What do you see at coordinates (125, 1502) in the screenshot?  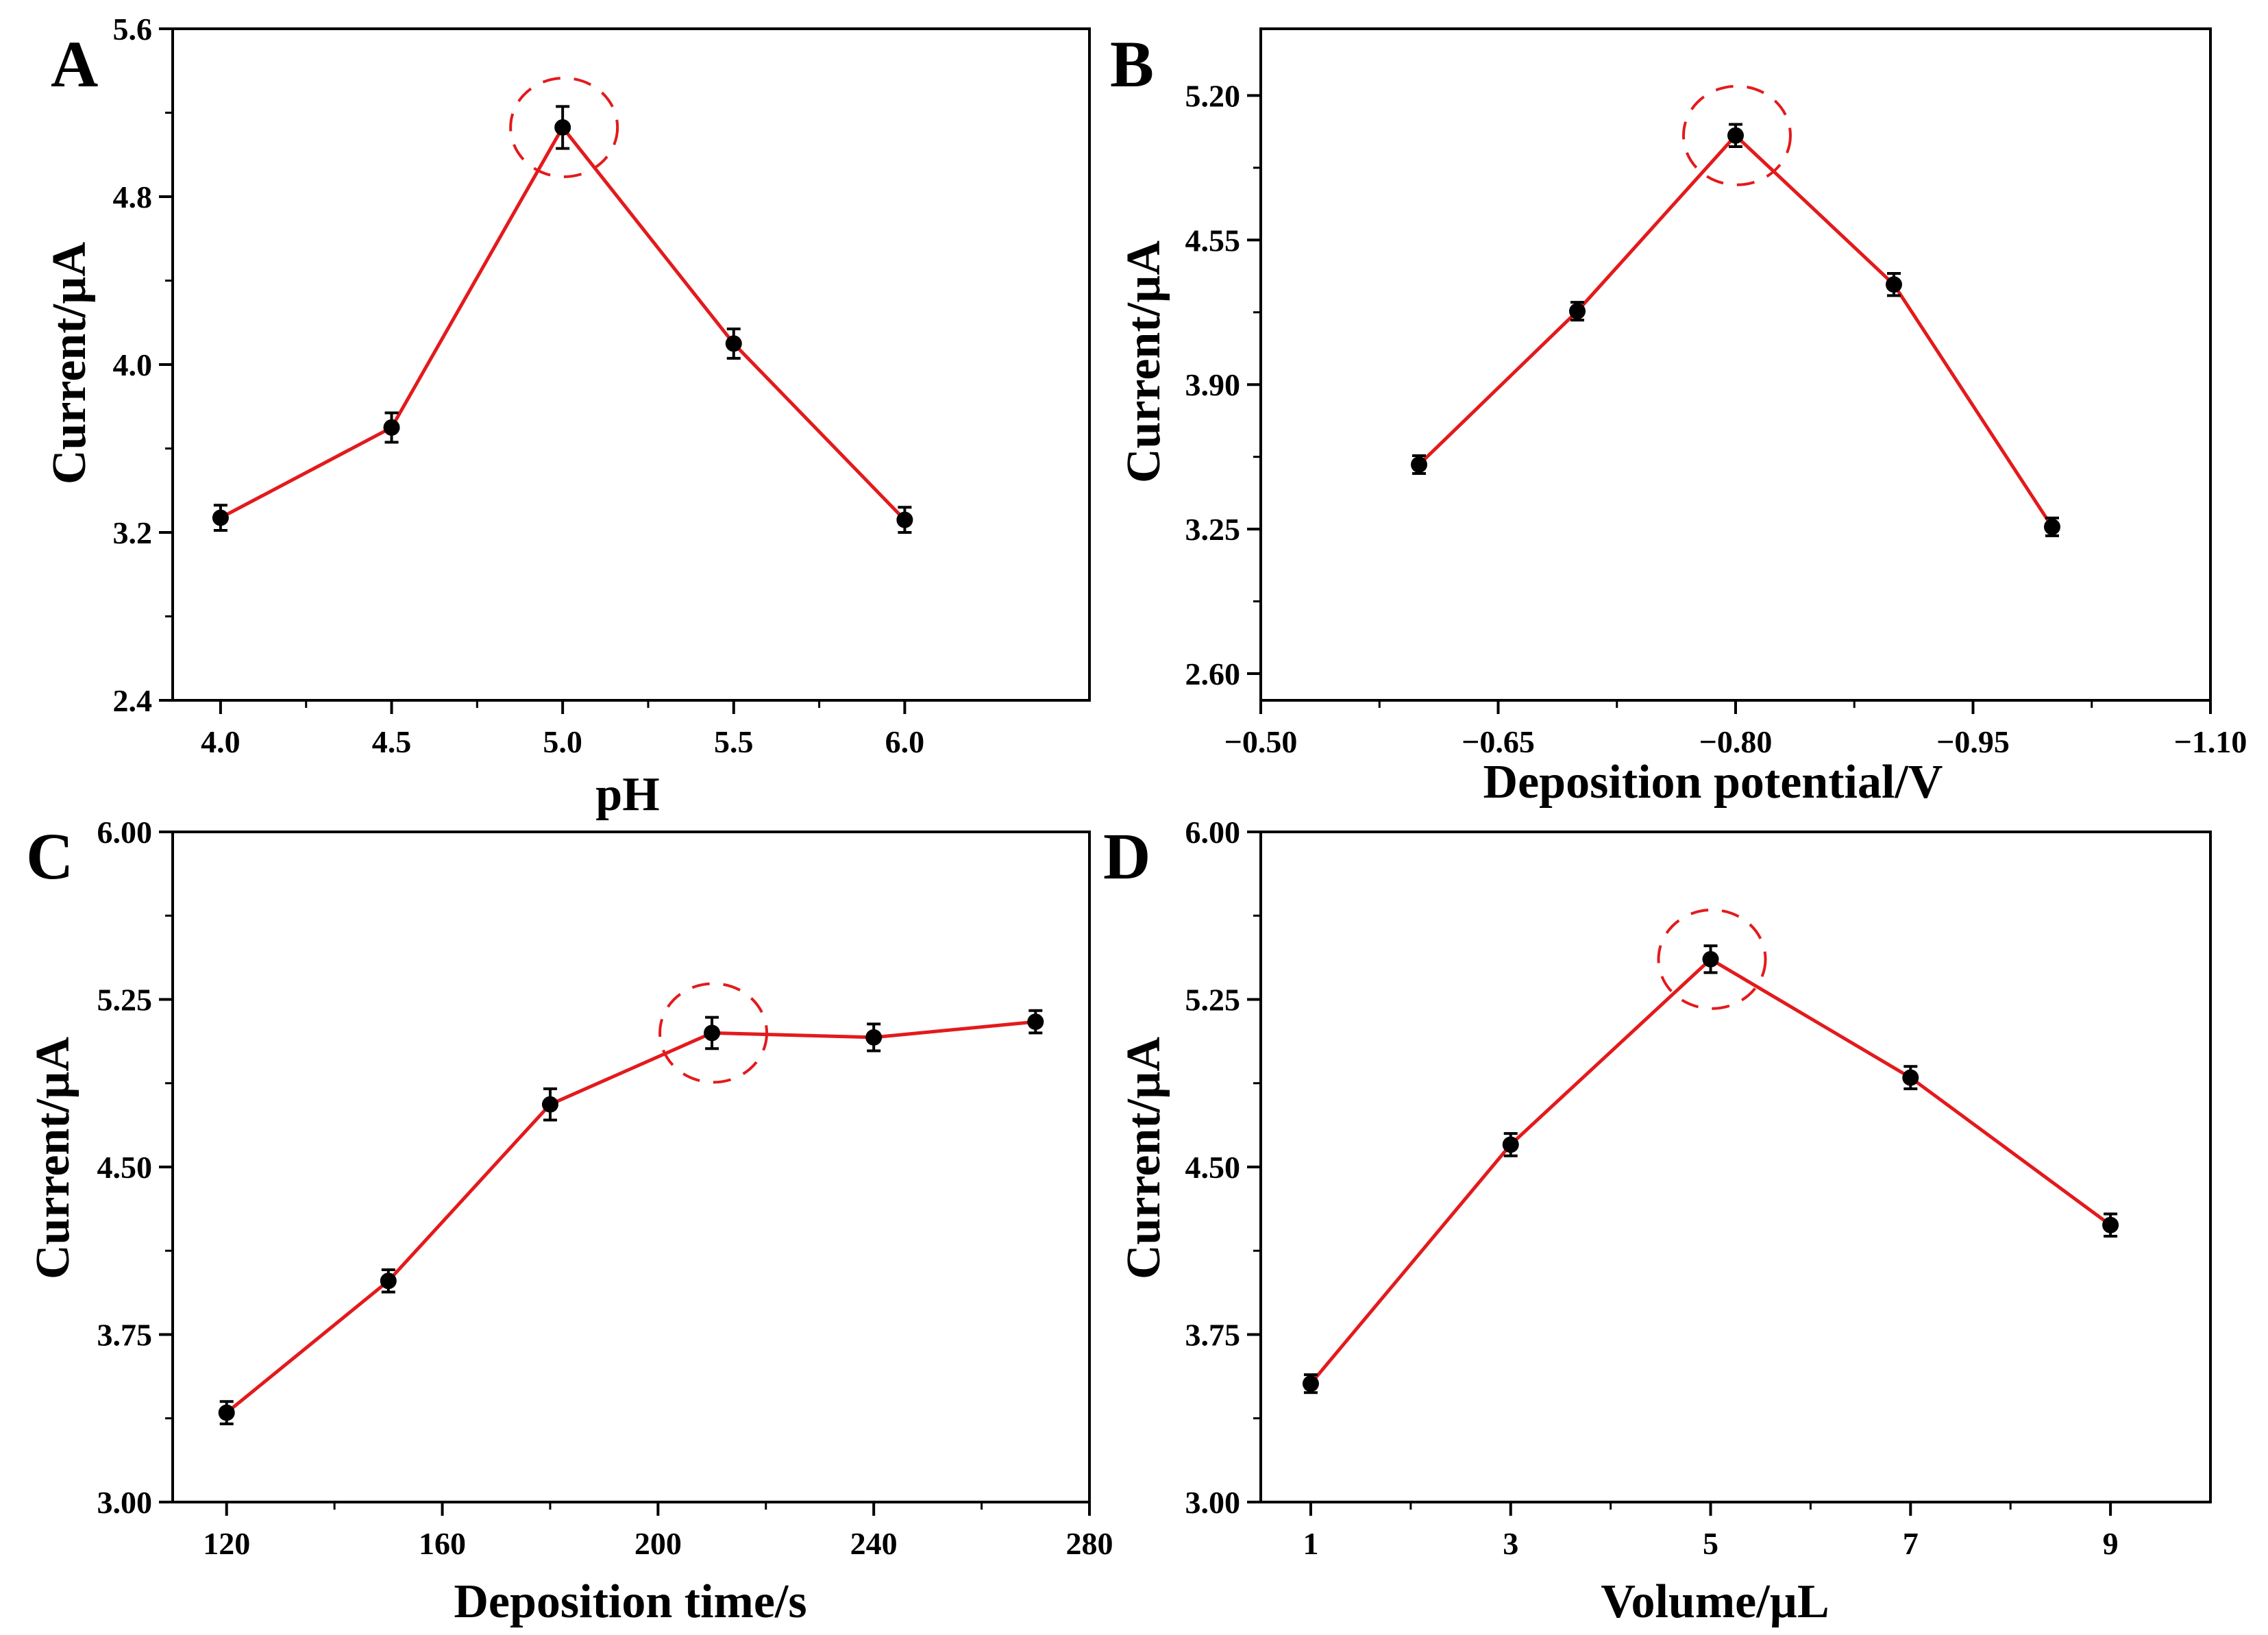 I see `panel-c-y-tick-label: 3.00` at bounding box center [125, 1502].